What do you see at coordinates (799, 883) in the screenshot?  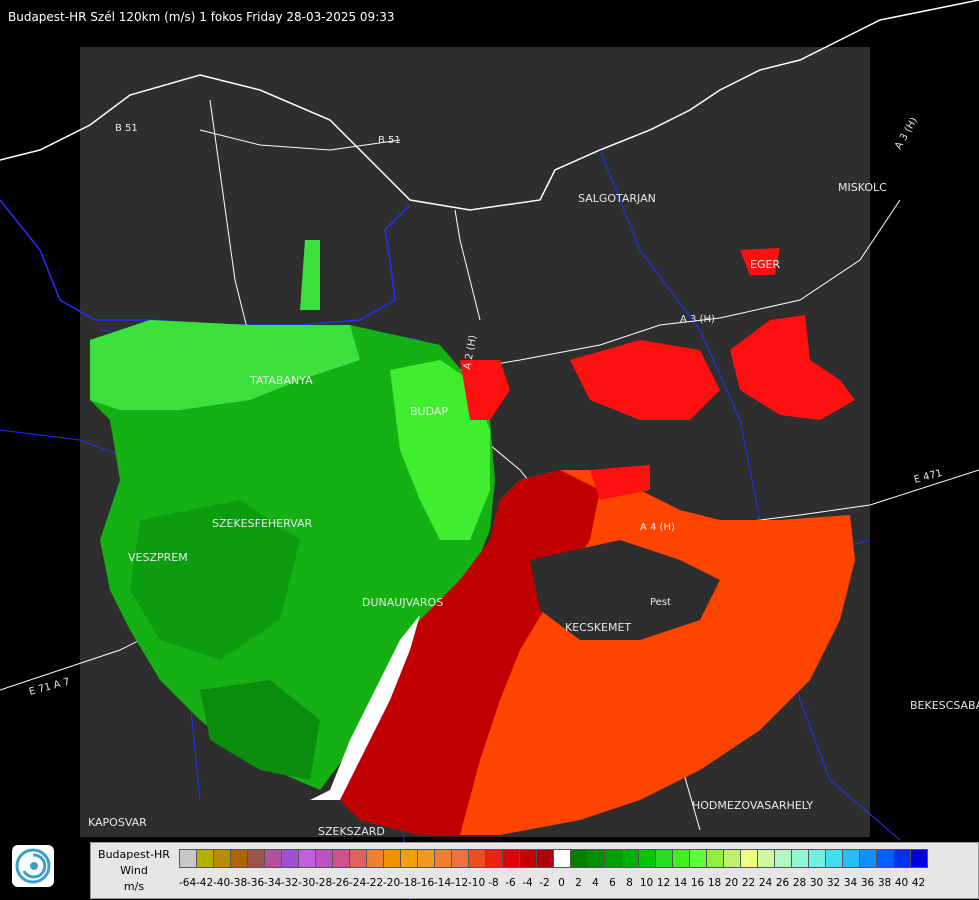 I see `legend-tick-label: 28` at bounding box center [799, 883].